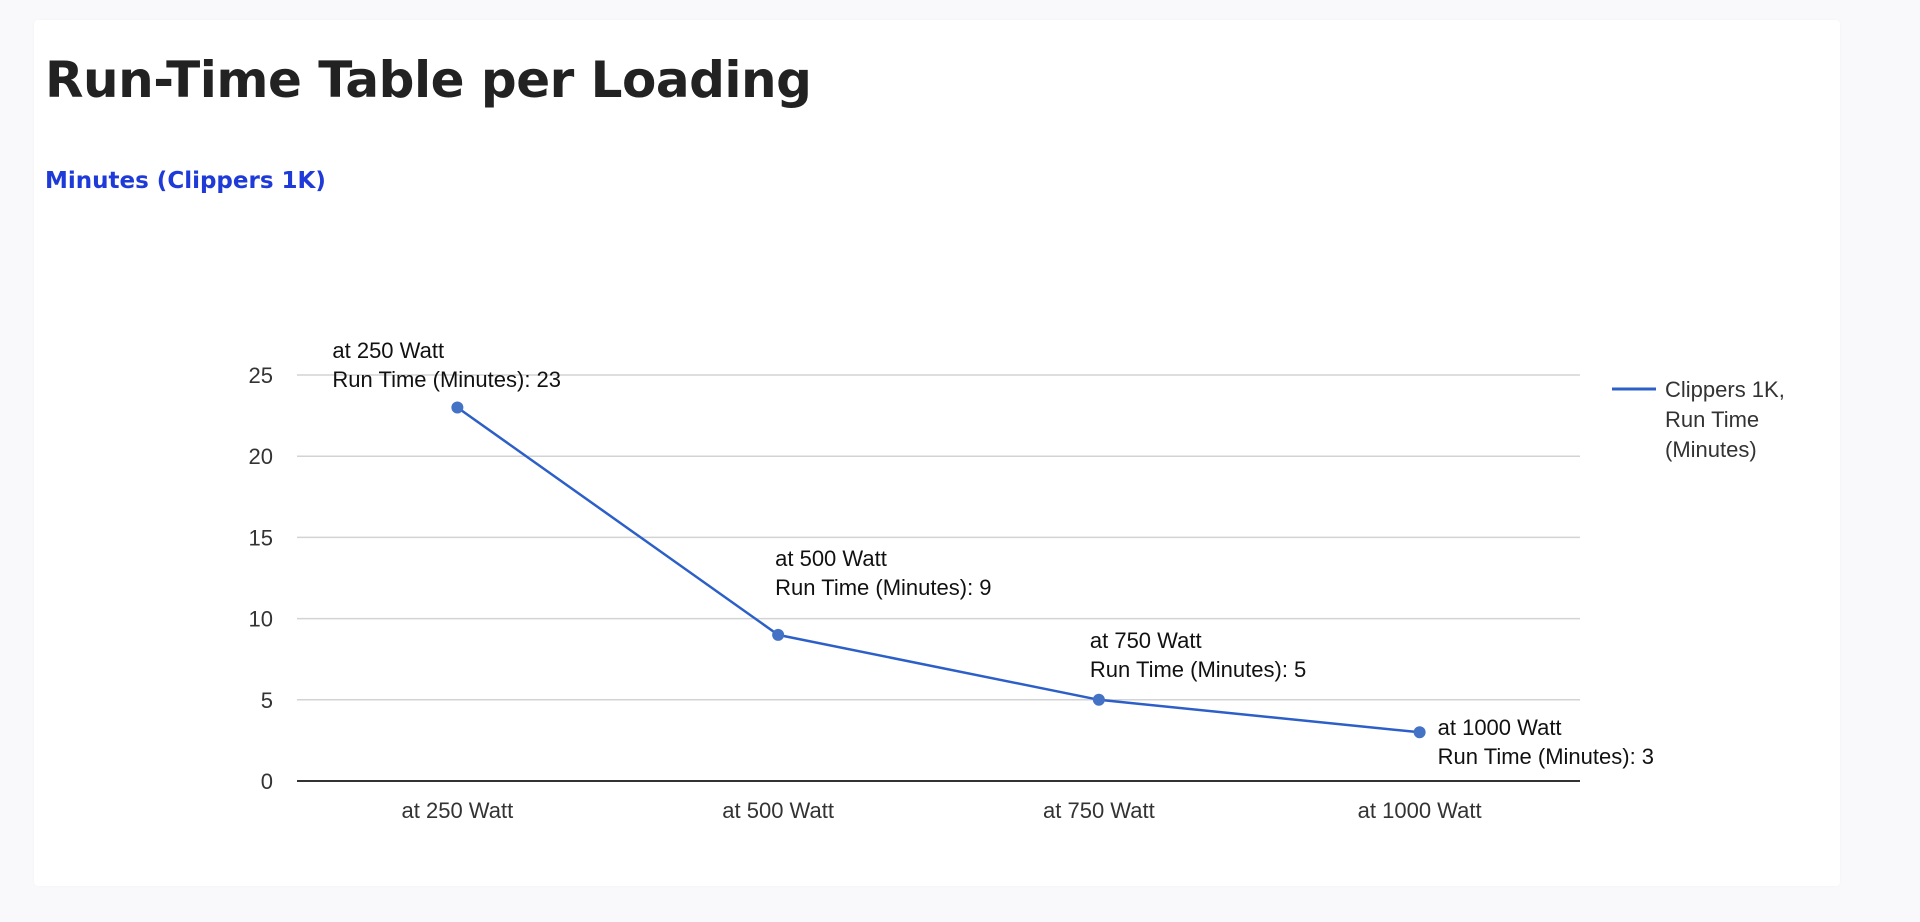 The height and width of the screenshot is (922, 1920). Describe the element at coordinates (1725, 389) in the screenshot. I see `legend-label: Clippers 1K,` at that location.